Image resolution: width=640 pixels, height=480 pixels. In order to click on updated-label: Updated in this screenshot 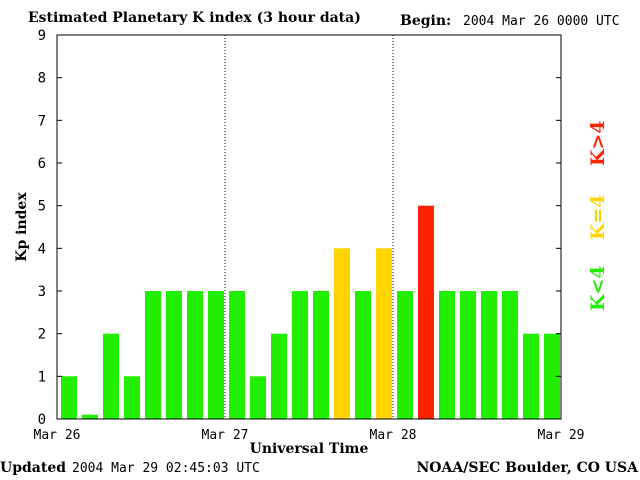, I will do `click(33, 468)`.